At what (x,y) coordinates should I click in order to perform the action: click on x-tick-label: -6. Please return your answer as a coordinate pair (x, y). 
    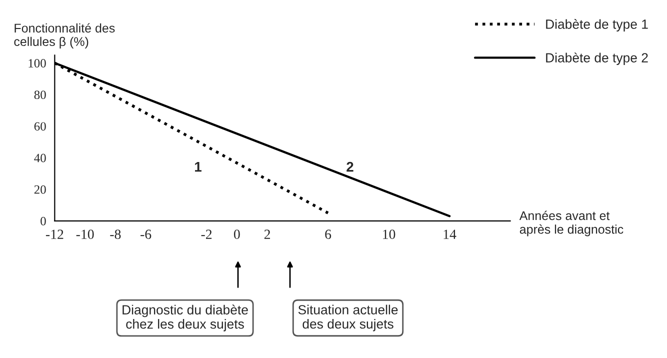
    Looking at the image, I should click on (146, 234).